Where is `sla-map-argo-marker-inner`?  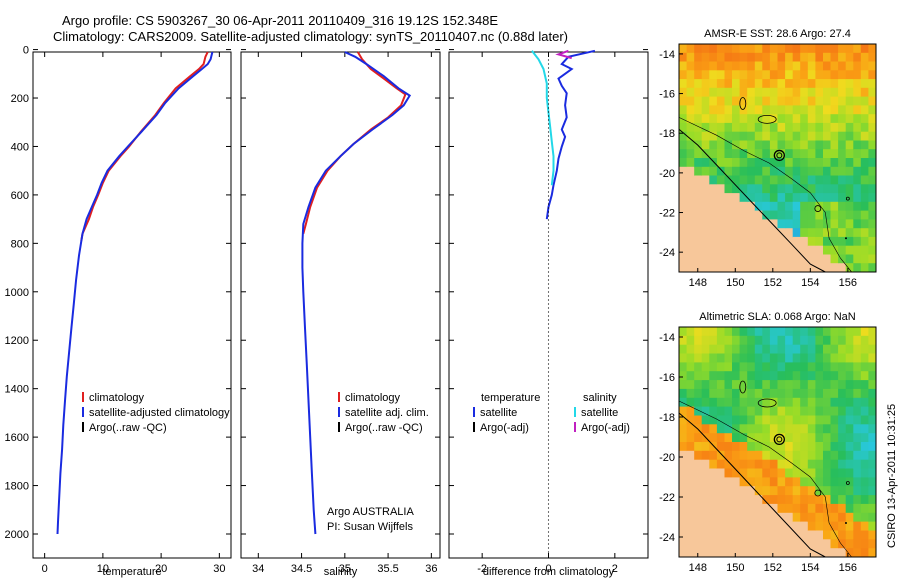 sla-map-argo-marker-inner is located at coordinates (779, 439).